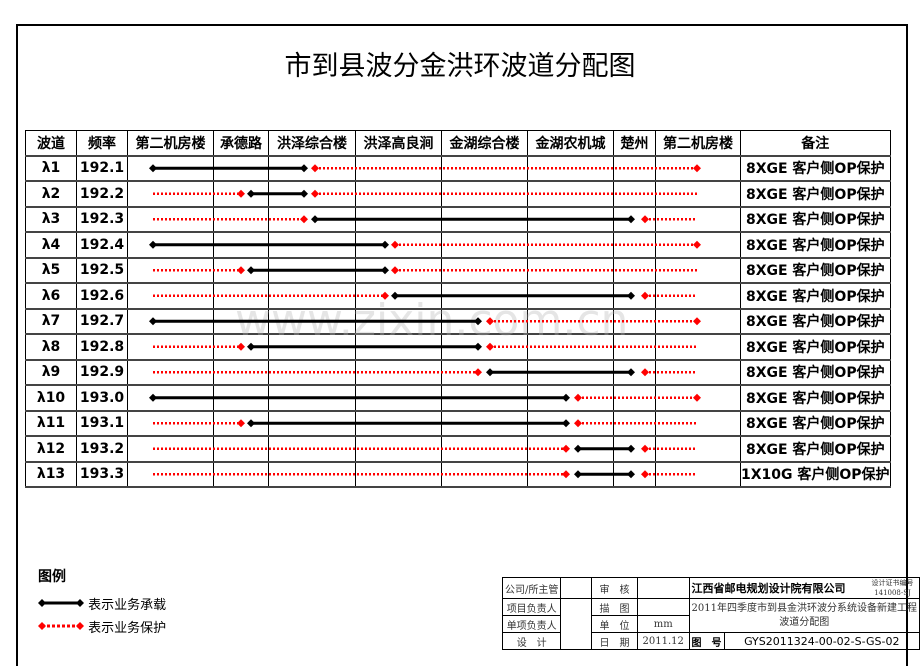  Describe the element at coordinates (102, 397) in the screenshot. I see `frequency-cell: 193.0` at that location.